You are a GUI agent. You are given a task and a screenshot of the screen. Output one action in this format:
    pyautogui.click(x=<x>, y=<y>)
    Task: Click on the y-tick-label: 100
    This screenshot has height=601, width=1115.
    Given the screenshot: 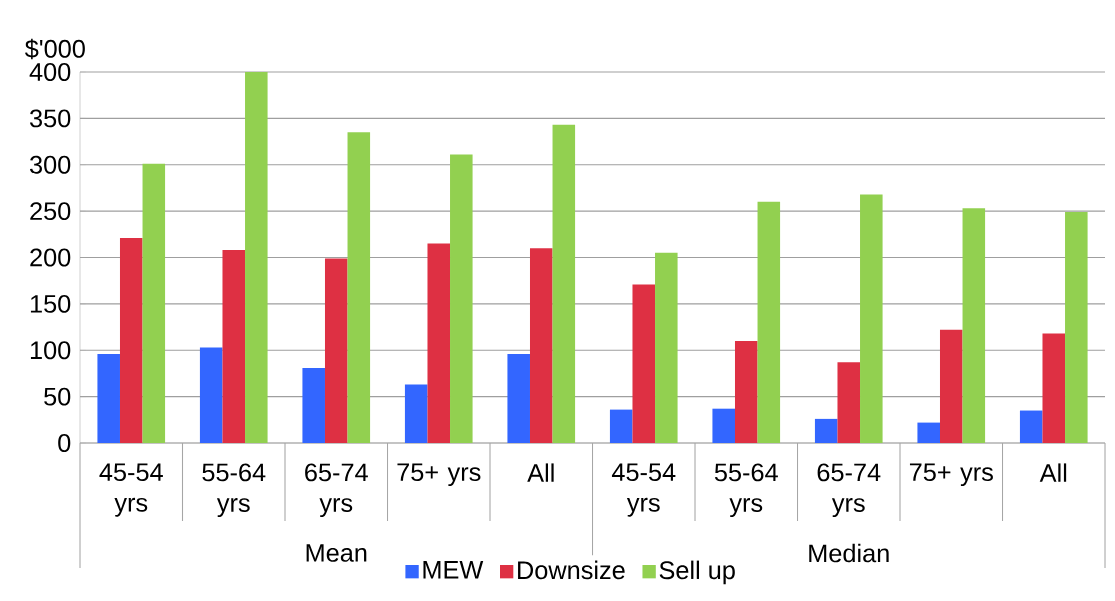 What is the action you would take?
    pyautogui.click(x=50, y=350)
    